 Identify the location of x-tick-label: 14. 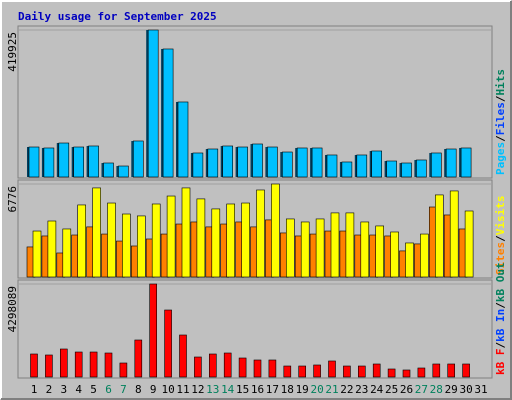
(228, 389).